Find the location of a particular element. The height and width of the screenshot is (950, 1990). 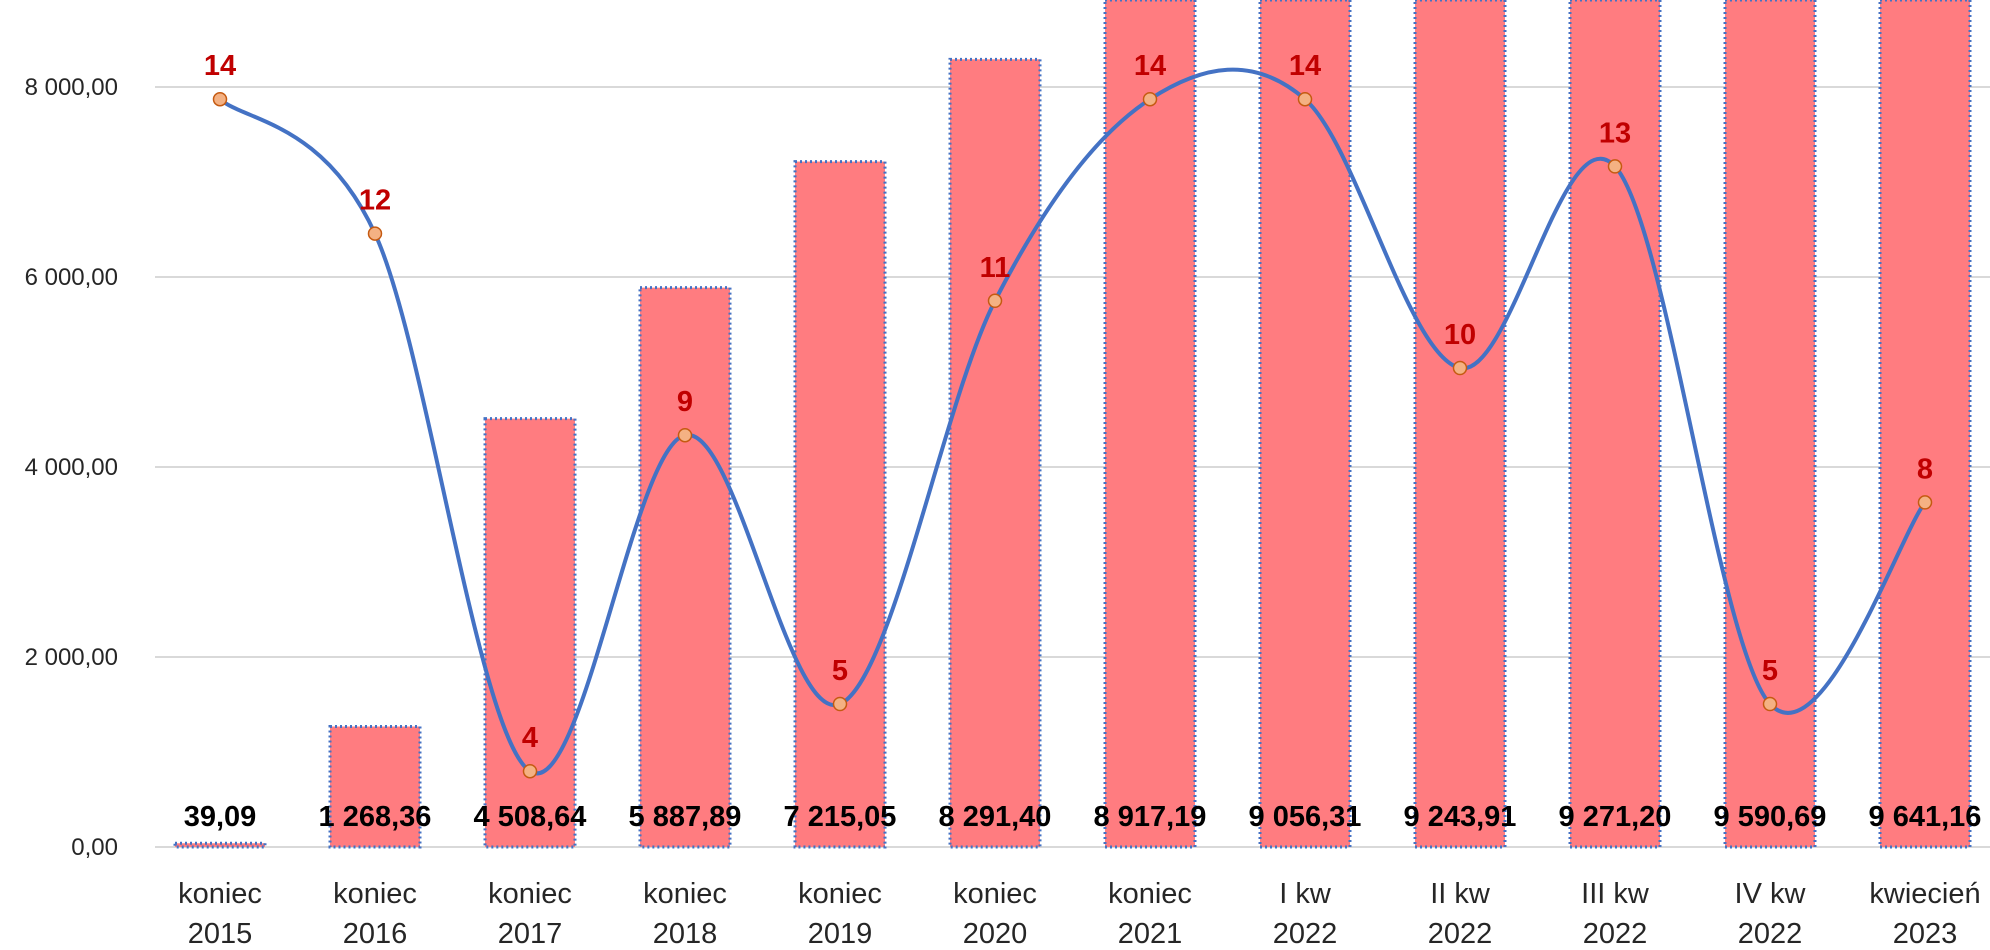

category-label: koniec 2019 is located at coordinates (840, 914).